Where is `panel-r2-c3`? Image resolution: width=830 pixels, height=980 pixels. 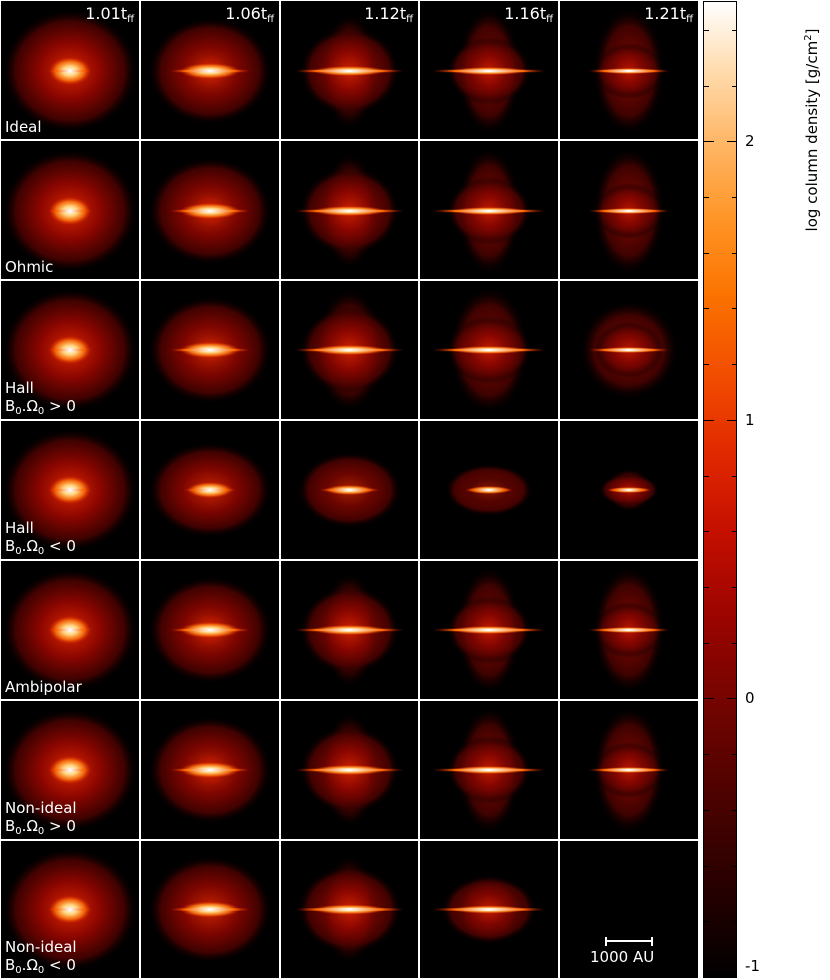 panel-r2-c3 is located at coordinates (489, 350).